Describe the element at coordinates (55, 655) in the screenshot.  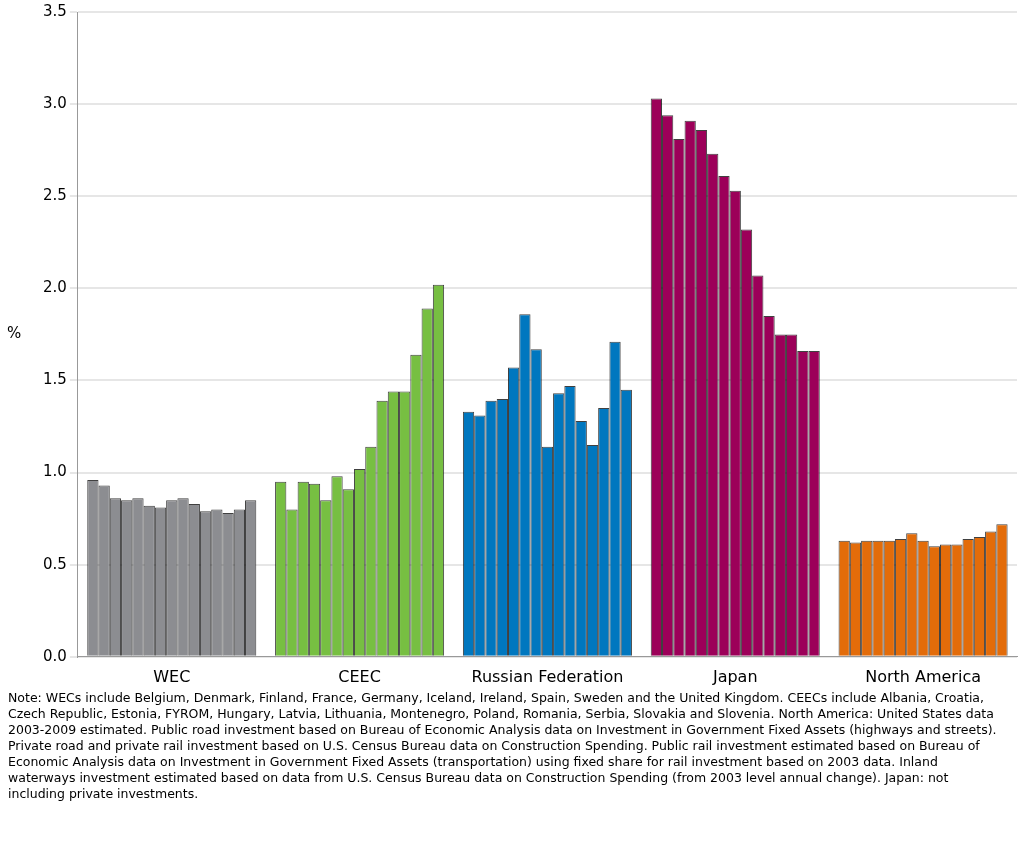
I see `y-tick-label: 0.0` at that location.